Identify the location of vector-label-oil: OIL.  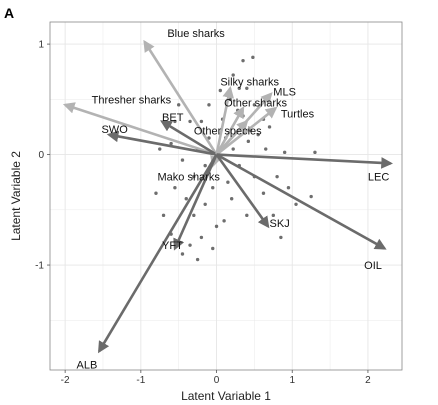
(373, 266).